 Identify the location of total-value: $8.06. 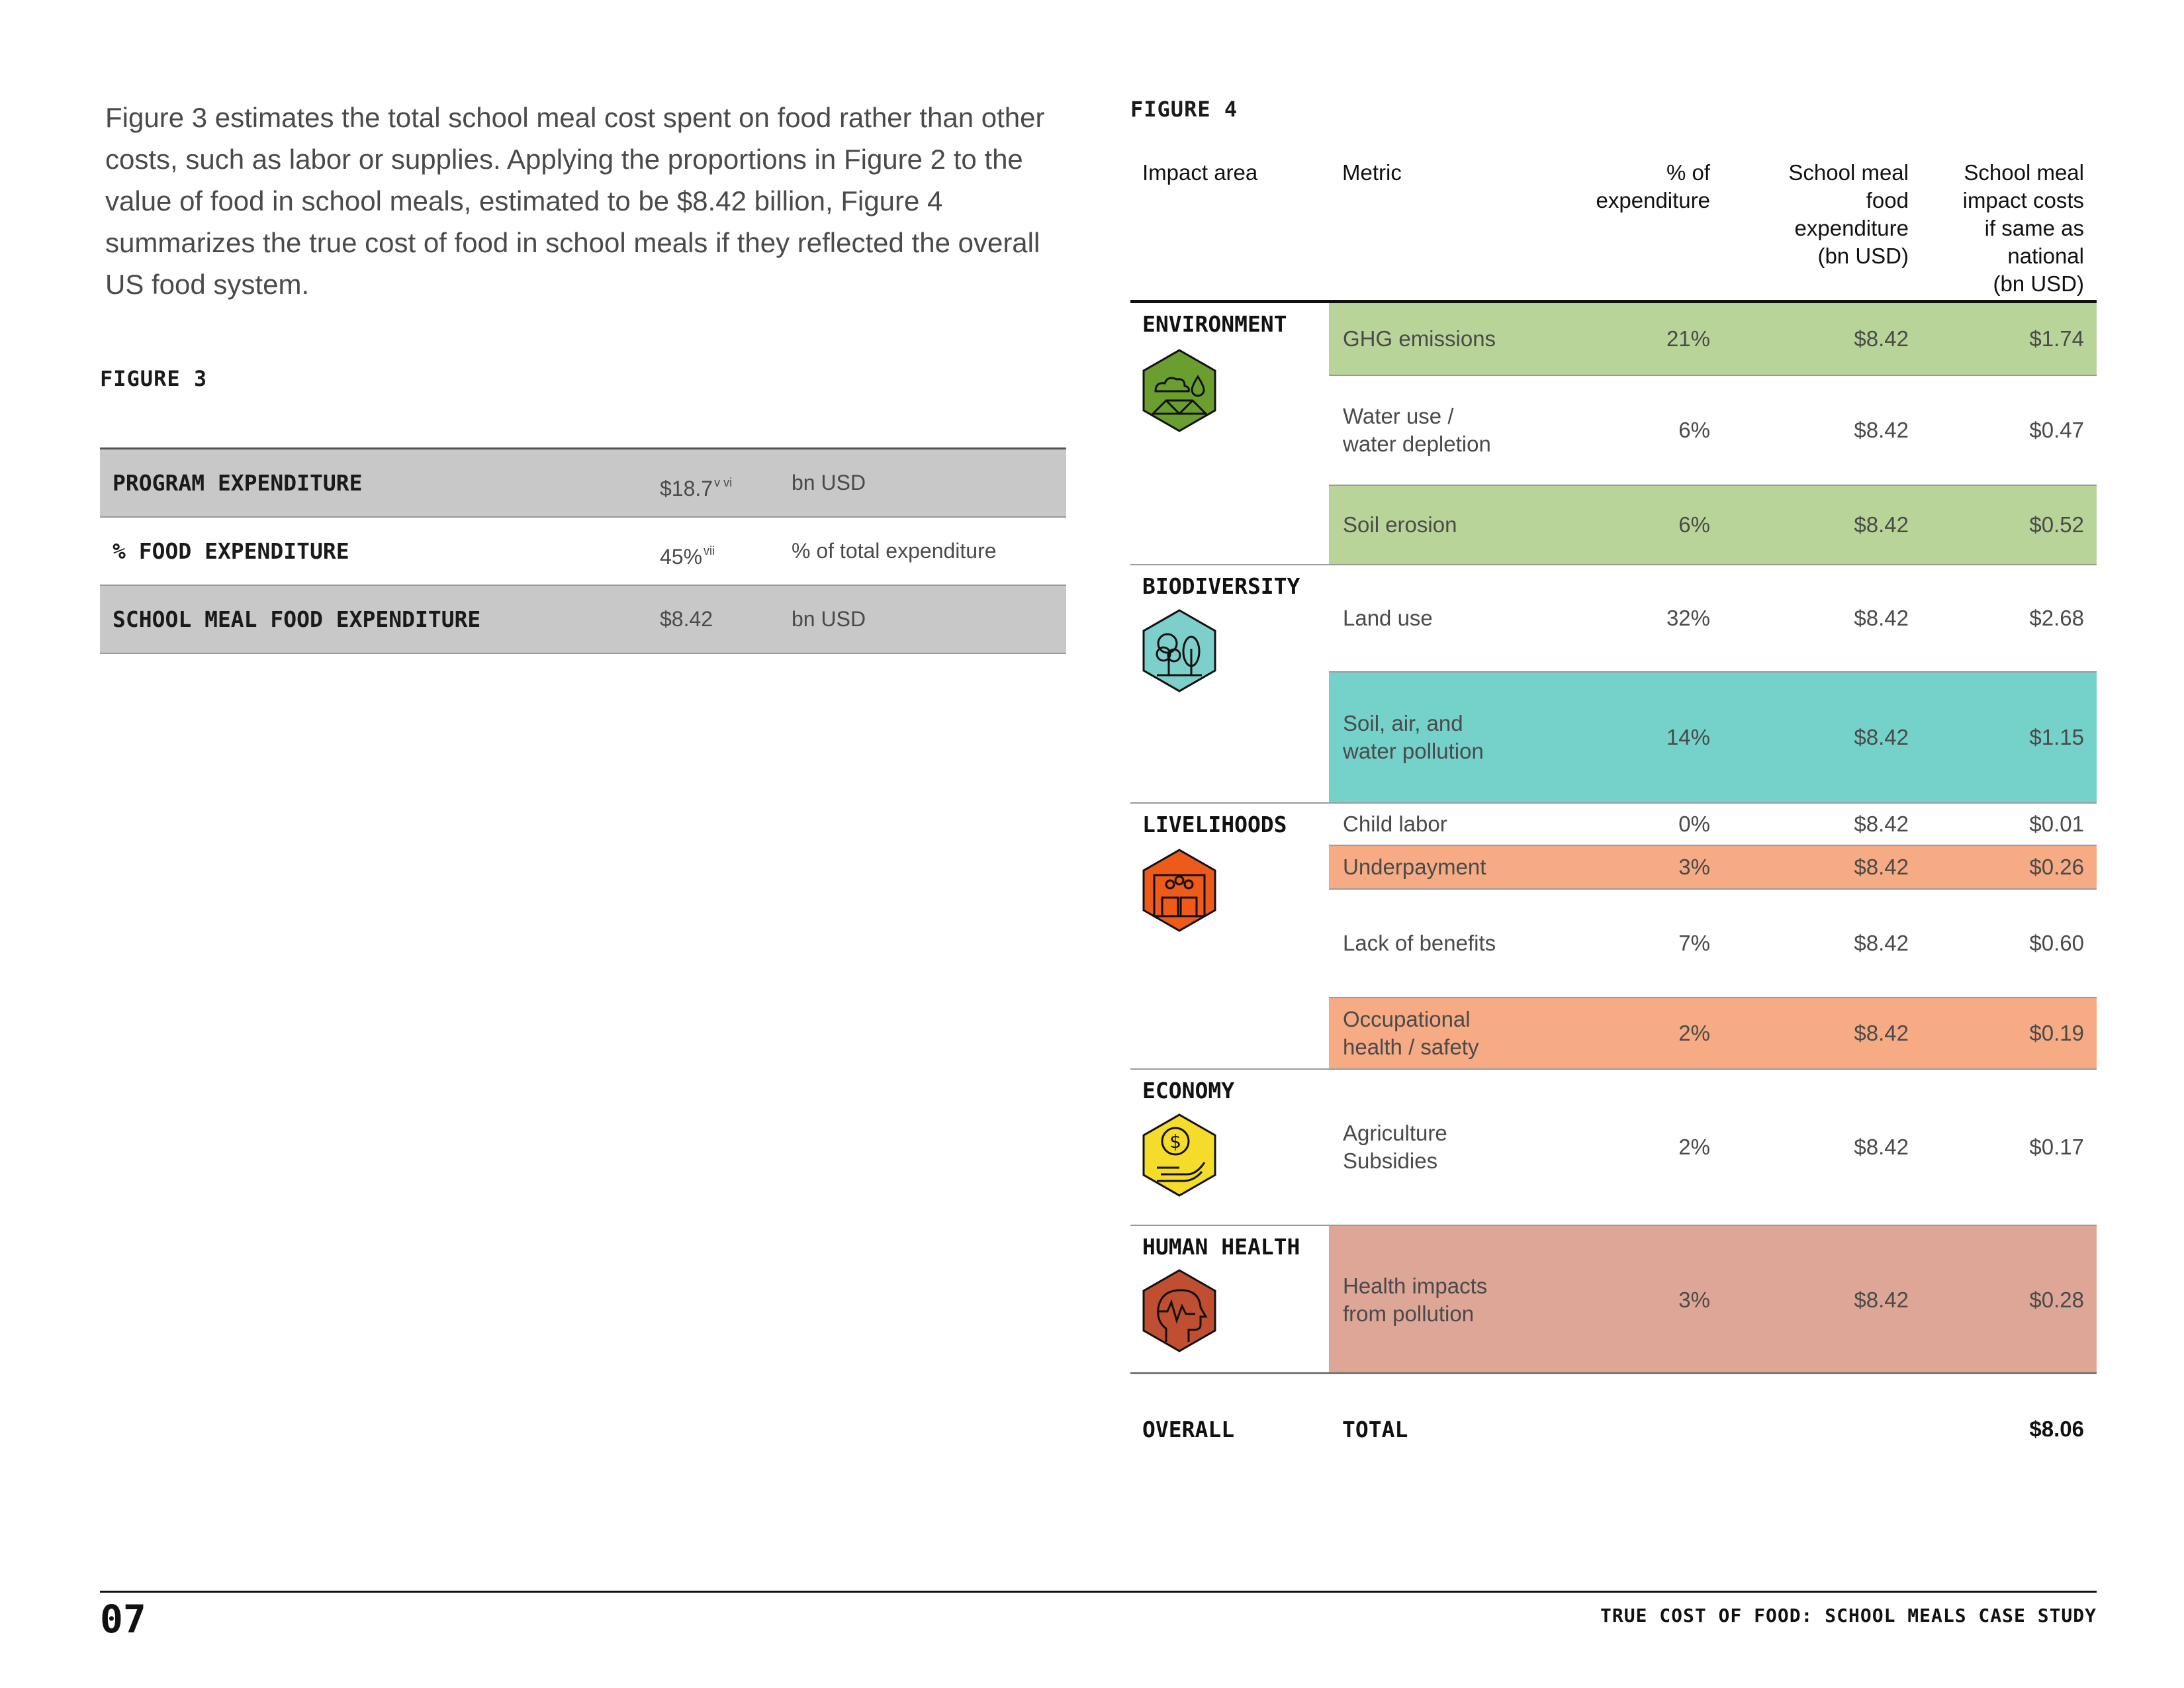
(2056, 1429).